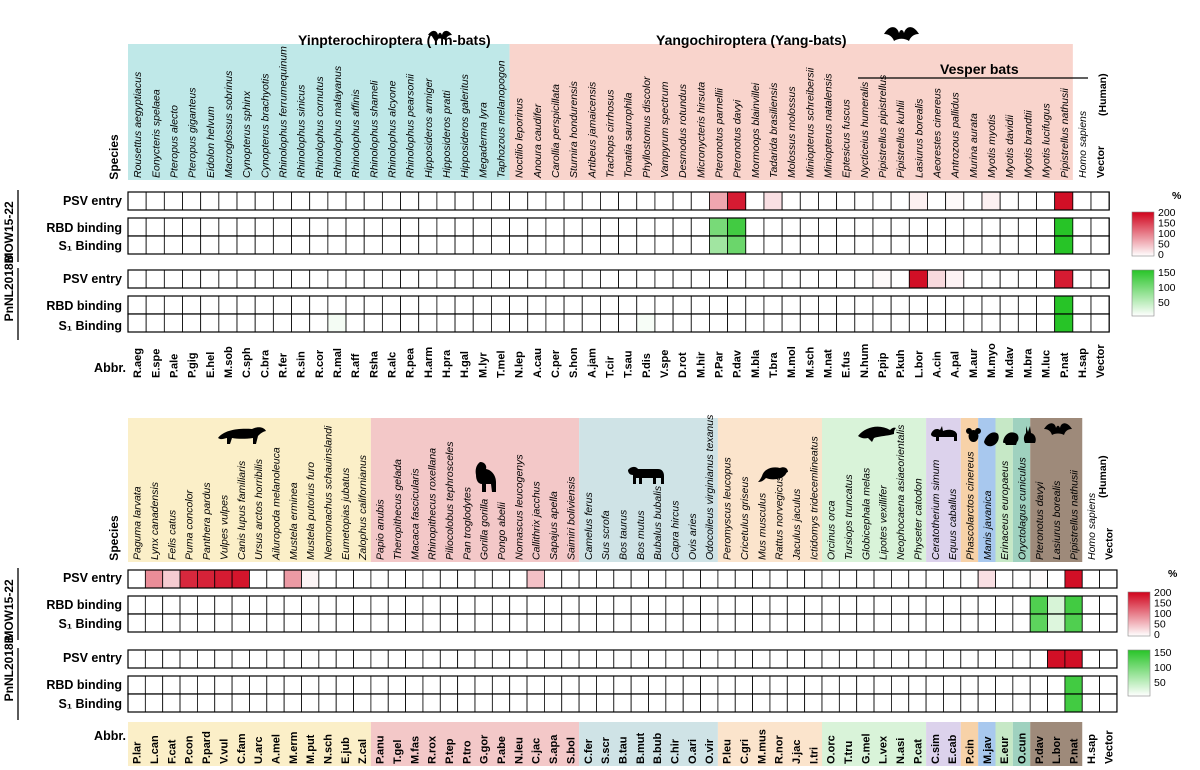  I want to click on species-label: Vampyrum spectrum, so click(665, 129).